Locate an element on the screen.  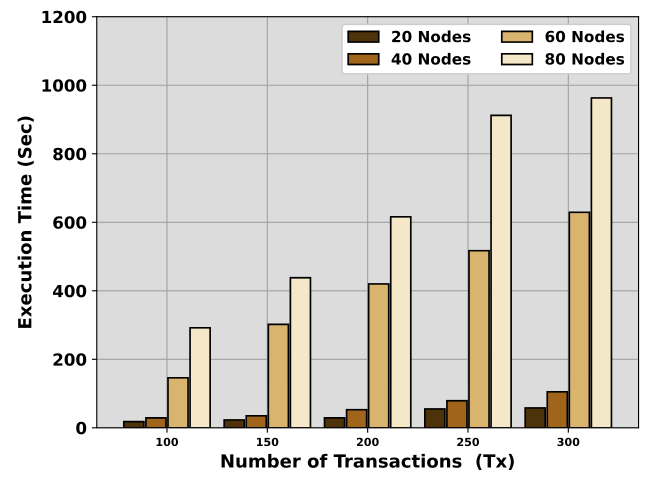
y-tick-label: 600 is located at coordinates (69, 222).